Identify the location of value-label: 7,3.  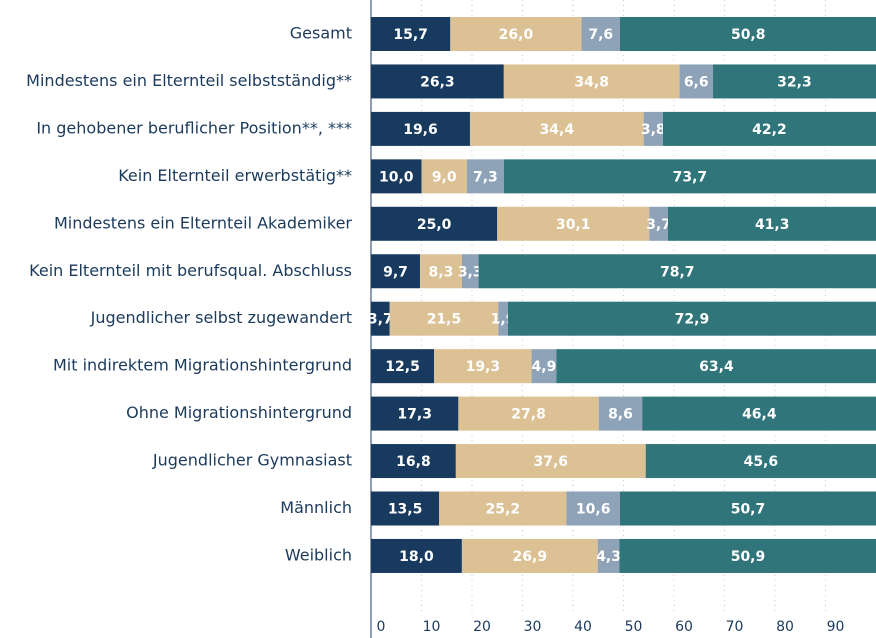
(485, 177).